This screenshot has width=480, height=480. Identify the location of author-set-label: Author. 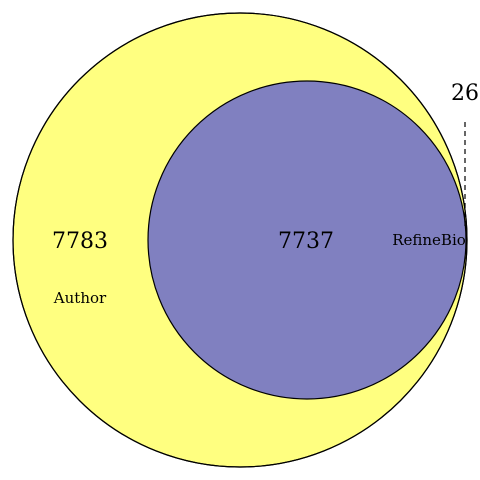
(80, 298).